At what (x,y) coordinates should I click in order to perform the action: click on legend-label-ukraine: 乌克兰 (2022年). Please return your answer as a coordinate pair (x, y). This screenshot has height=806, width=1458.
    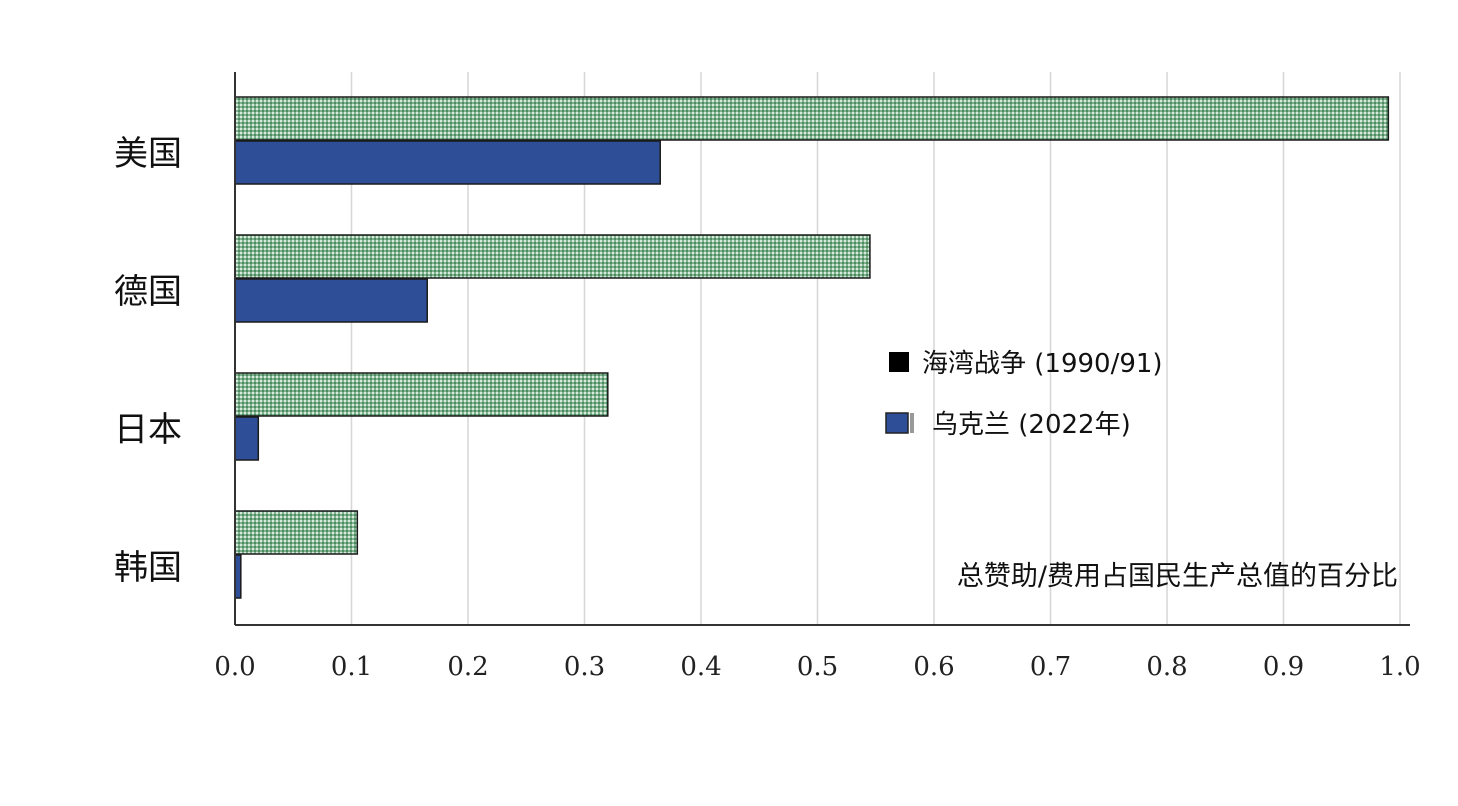
    Looking at the image, I should click on (1031, 425).